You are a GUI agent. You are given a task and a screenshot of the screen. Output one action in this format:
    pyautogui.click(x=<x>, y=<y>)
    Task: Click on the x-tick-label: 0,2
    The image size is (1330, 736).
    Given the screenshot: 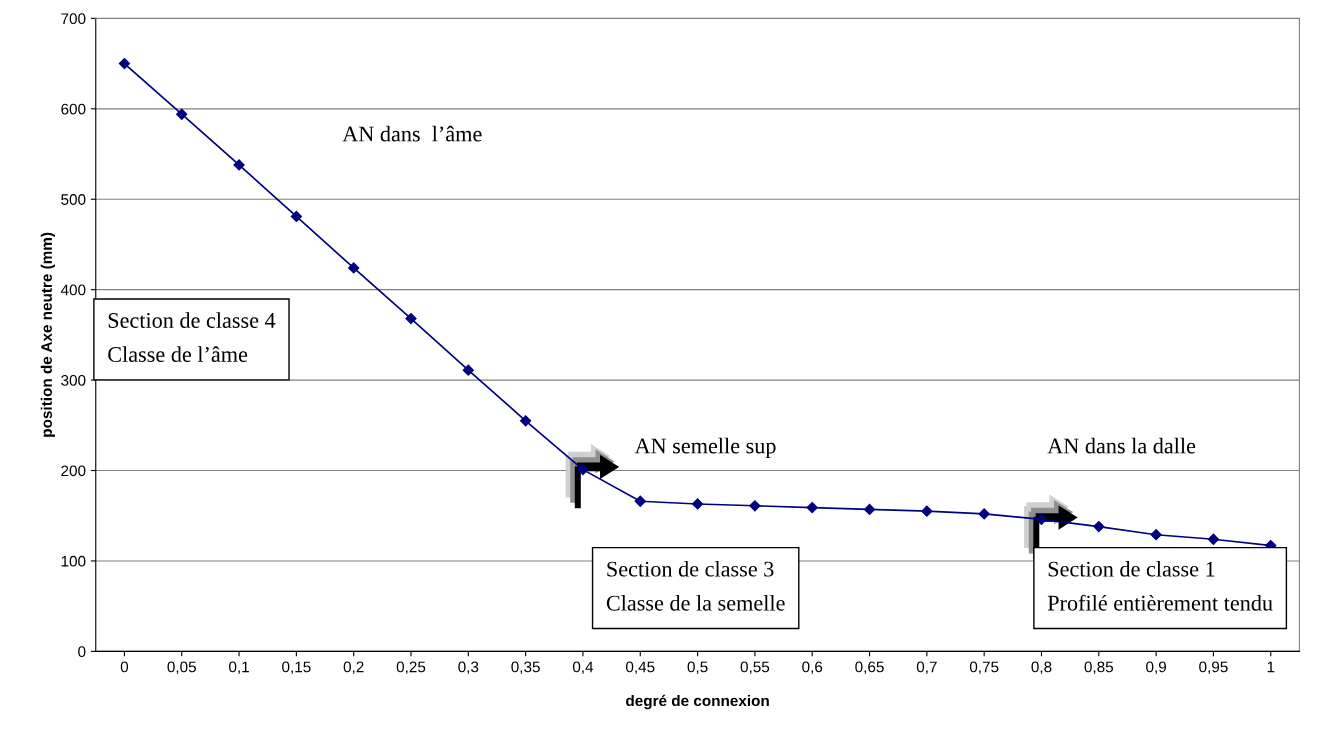 What is the action you would take?
    pyautogui.click(x=353, y=668)
    